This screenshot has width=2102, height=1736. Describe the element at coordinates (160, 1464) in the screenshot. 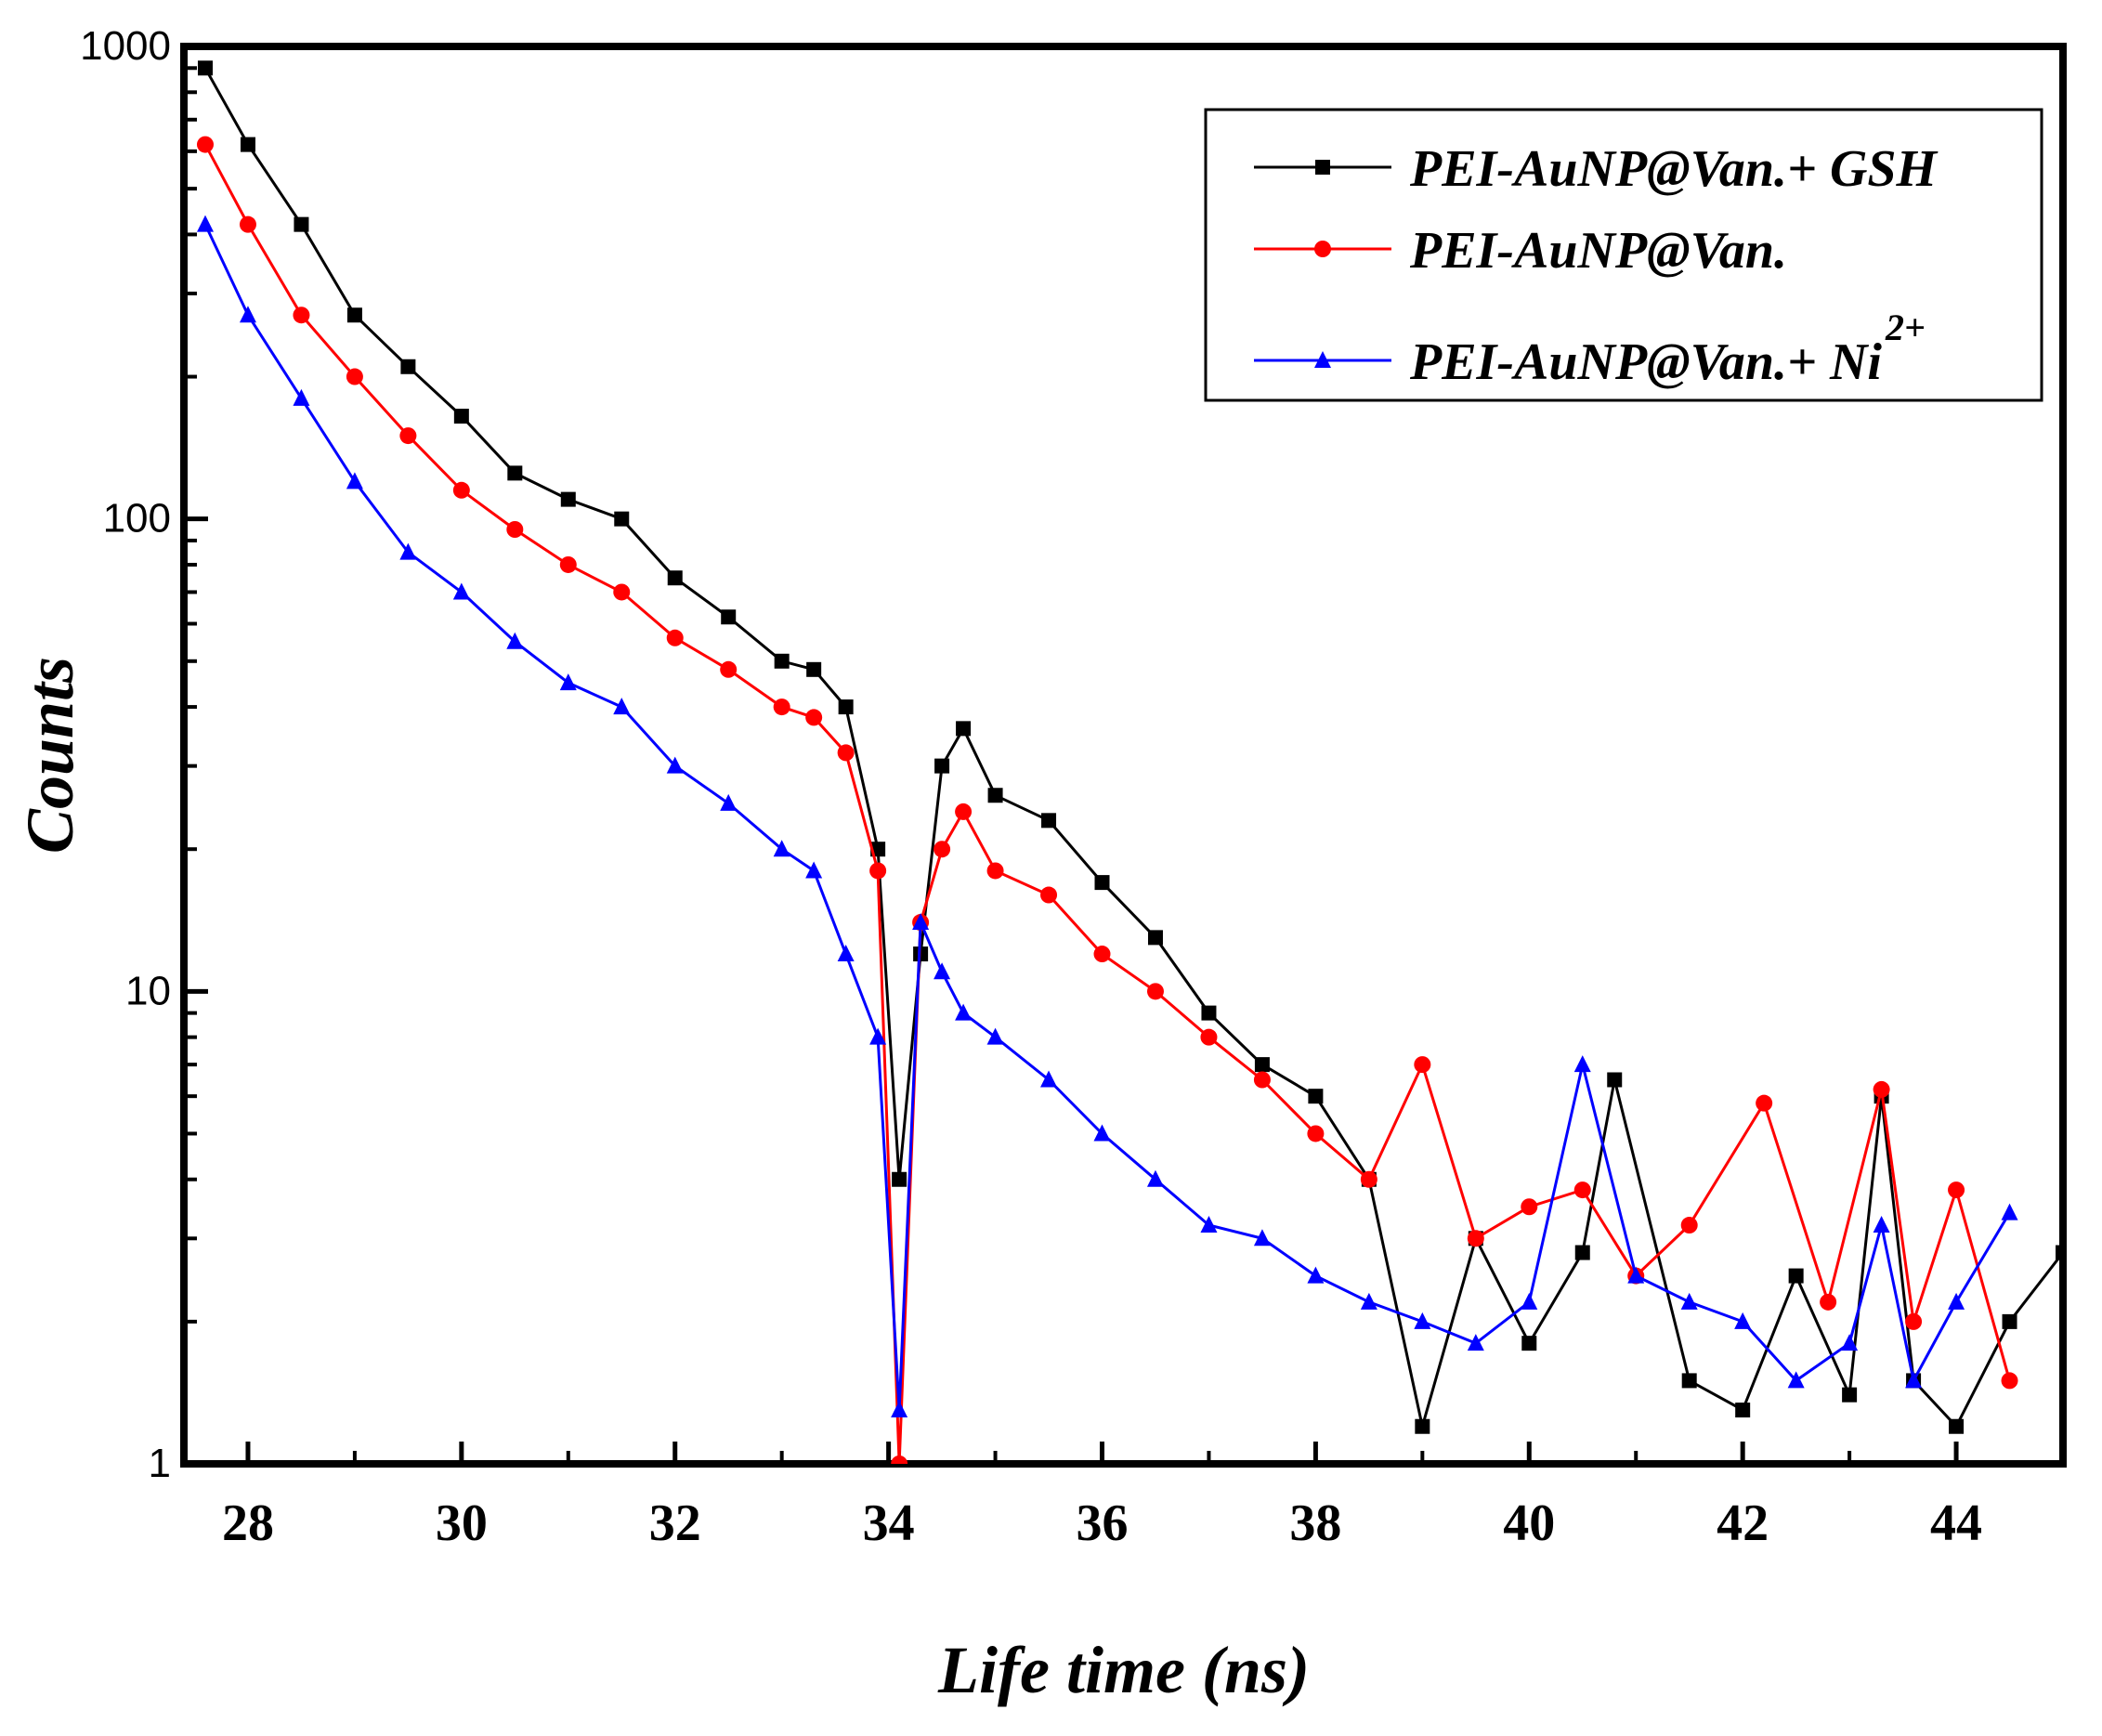

I see `y-tick-label: 1` at that location.